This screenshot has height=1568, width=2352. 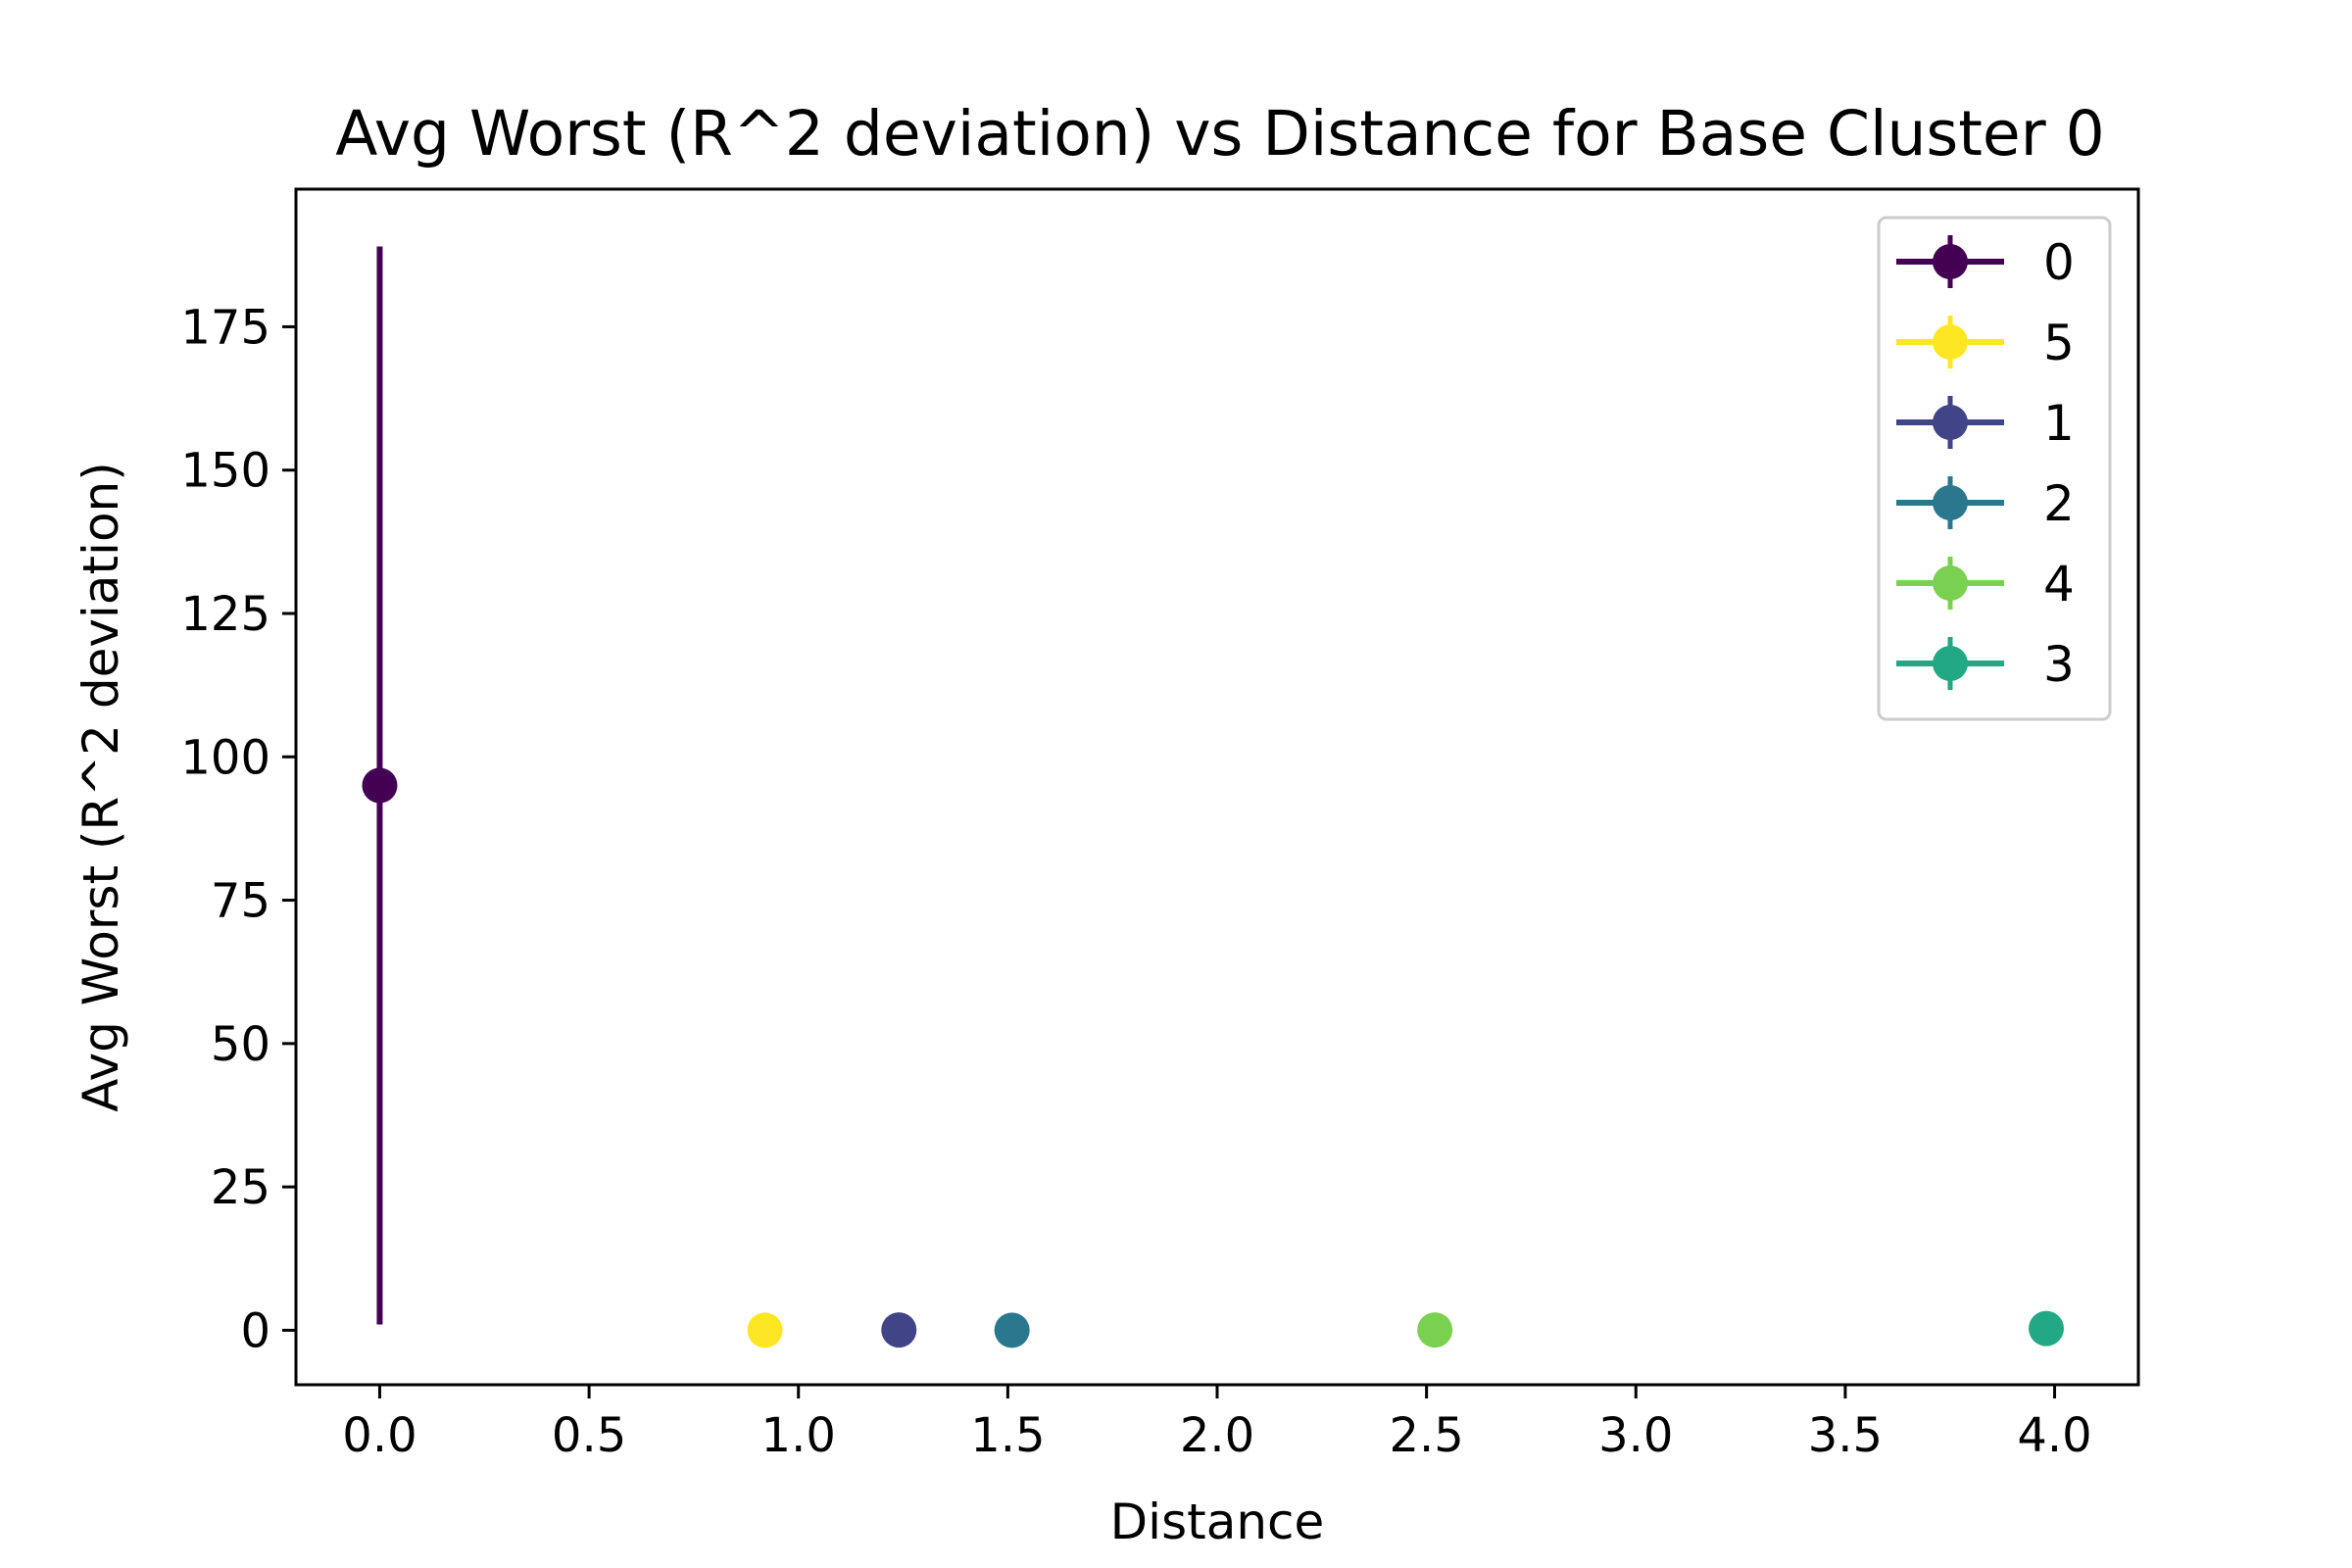 I want to click on legend-label-1: 1, so click(x=2059, y=423).